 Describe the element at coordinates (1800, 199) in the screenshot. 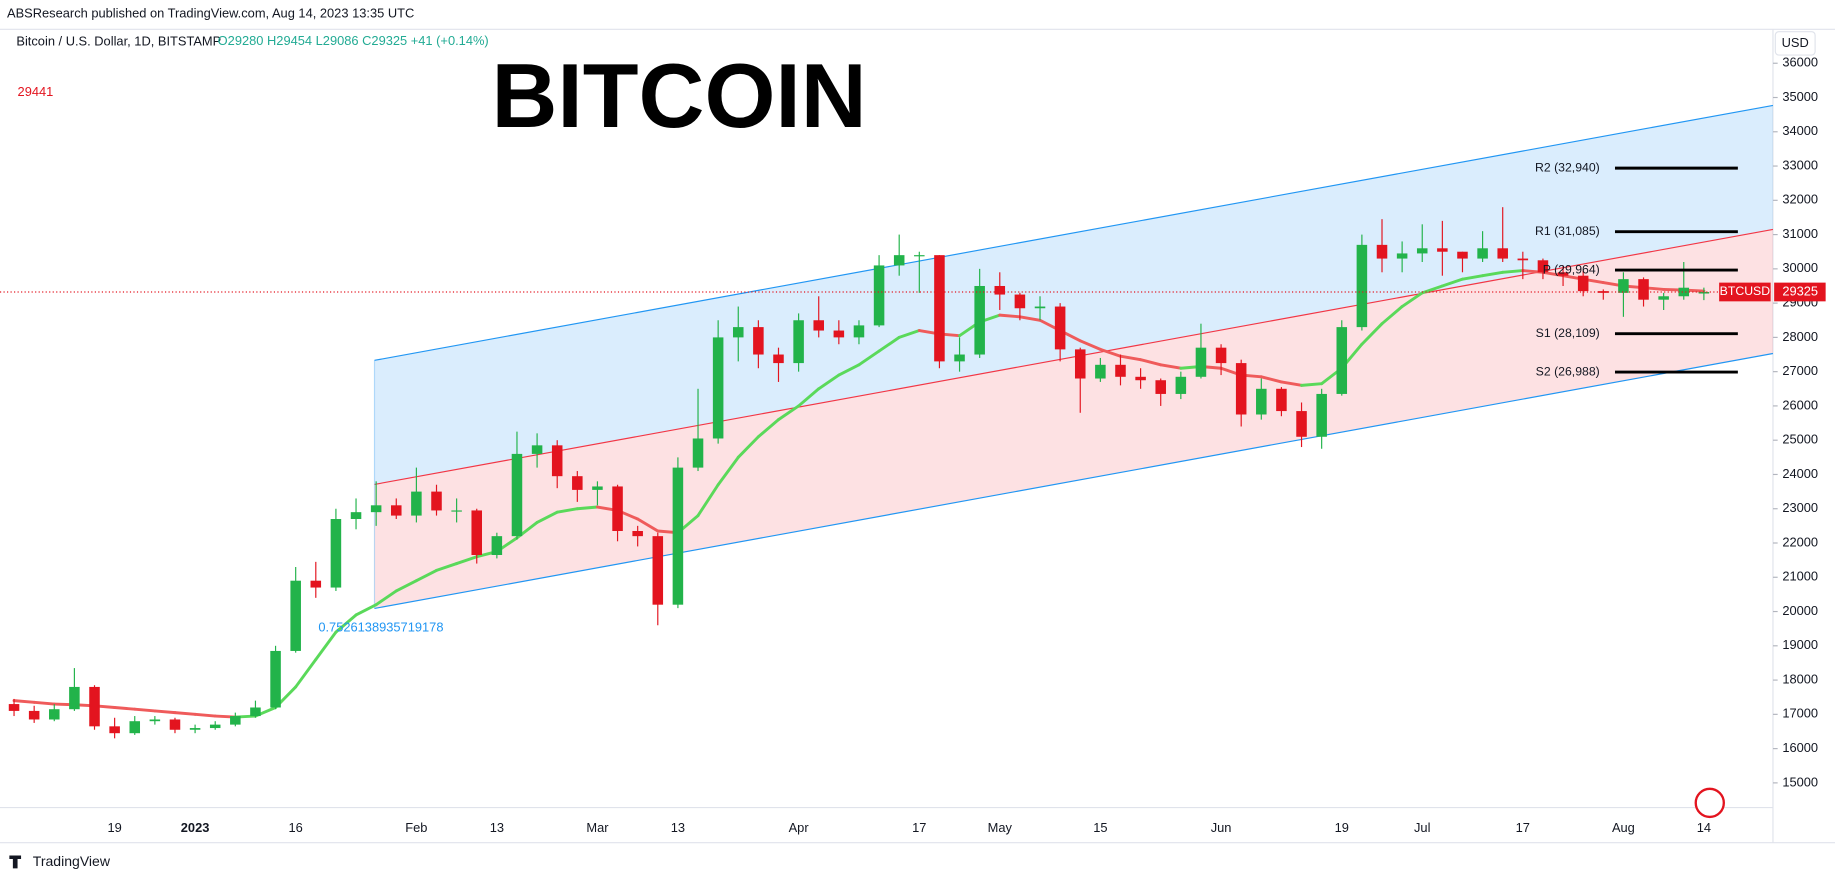

I see `y-tick-label: 32000` at that location.